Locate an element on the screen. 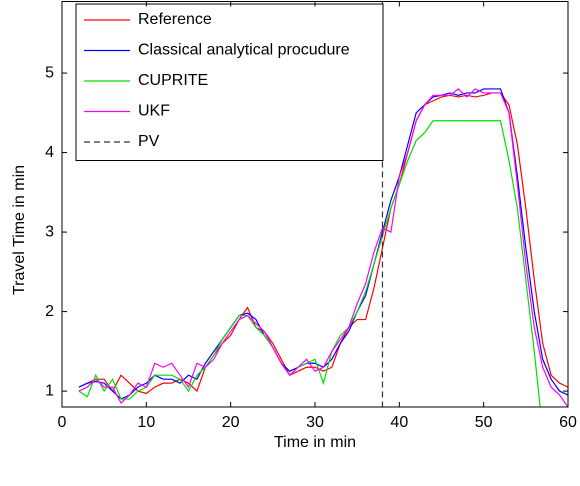  x-tick-label: 0 is located at coordinates (62, 422).